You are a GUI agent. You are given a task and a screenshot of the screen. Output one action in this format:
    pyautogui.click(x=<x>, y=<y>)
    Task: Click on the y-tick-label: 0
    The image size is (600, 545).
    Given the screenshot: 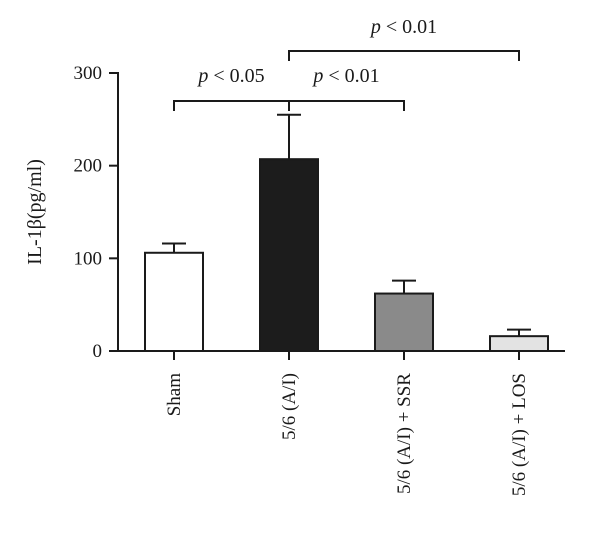 What is the action you would take?
    pyautogui.click(x=98, y=351)
    